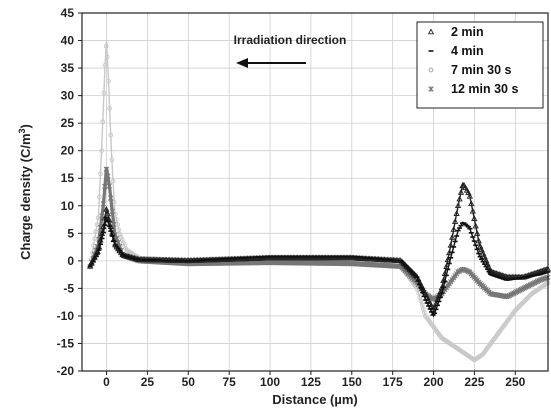  I want to click on x-tick-label: 0, so click(106, 382).